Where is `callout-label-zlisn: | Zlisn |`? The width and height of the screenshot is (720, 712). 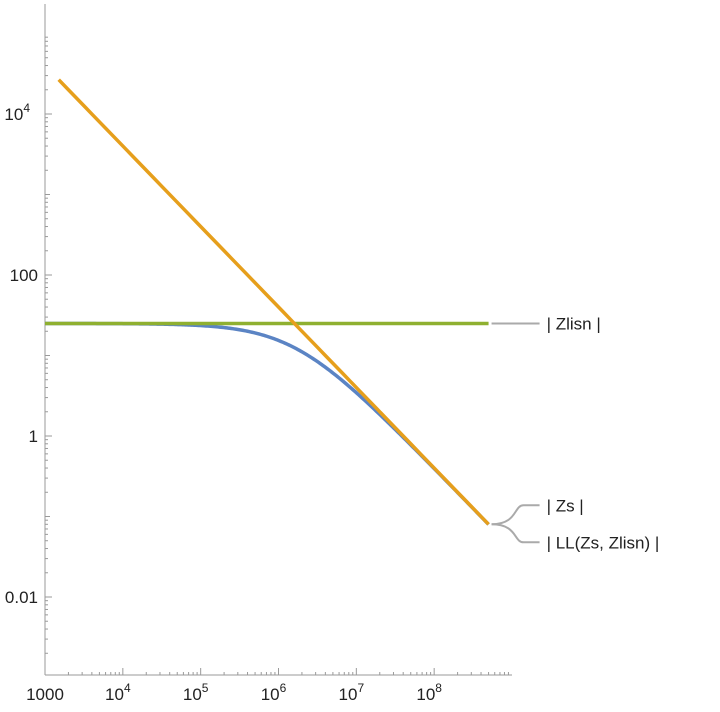 callout-label-zlisn: | Zlisn | is located at coordinates (574, 323).